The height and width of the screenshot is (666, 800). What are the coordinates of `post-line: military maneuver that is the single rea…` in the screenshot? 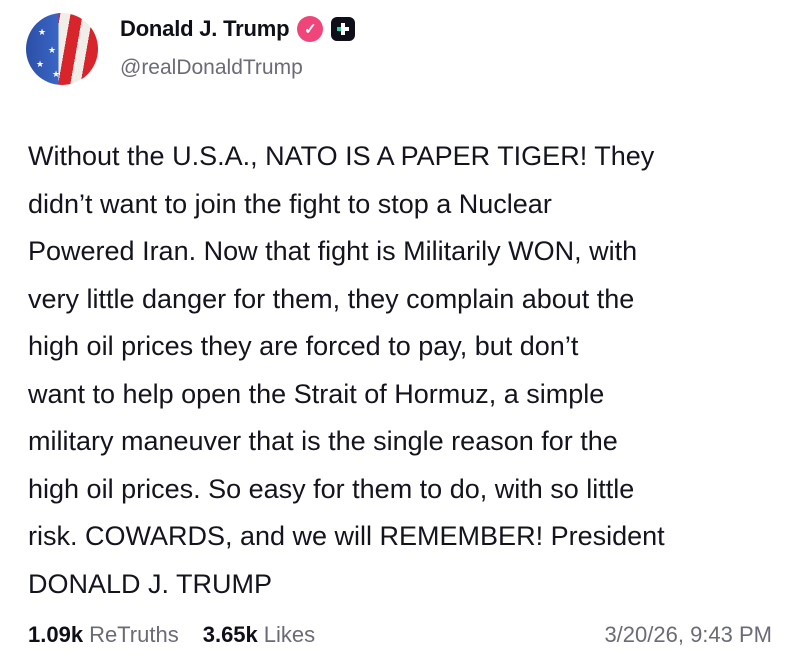 It's located at (323, 441).